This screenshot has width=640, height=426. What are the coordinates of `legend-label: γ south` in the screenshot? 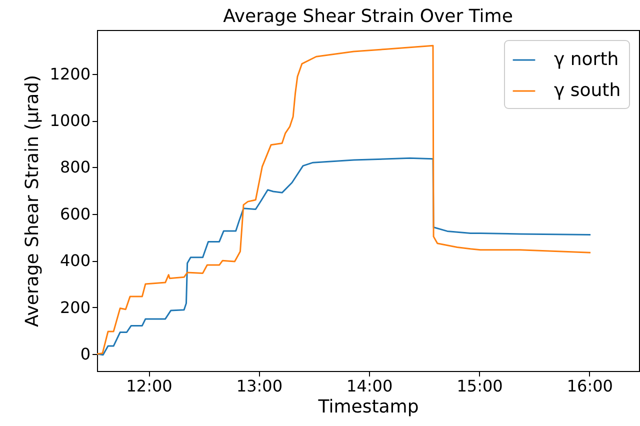 It's located at (587, 90).